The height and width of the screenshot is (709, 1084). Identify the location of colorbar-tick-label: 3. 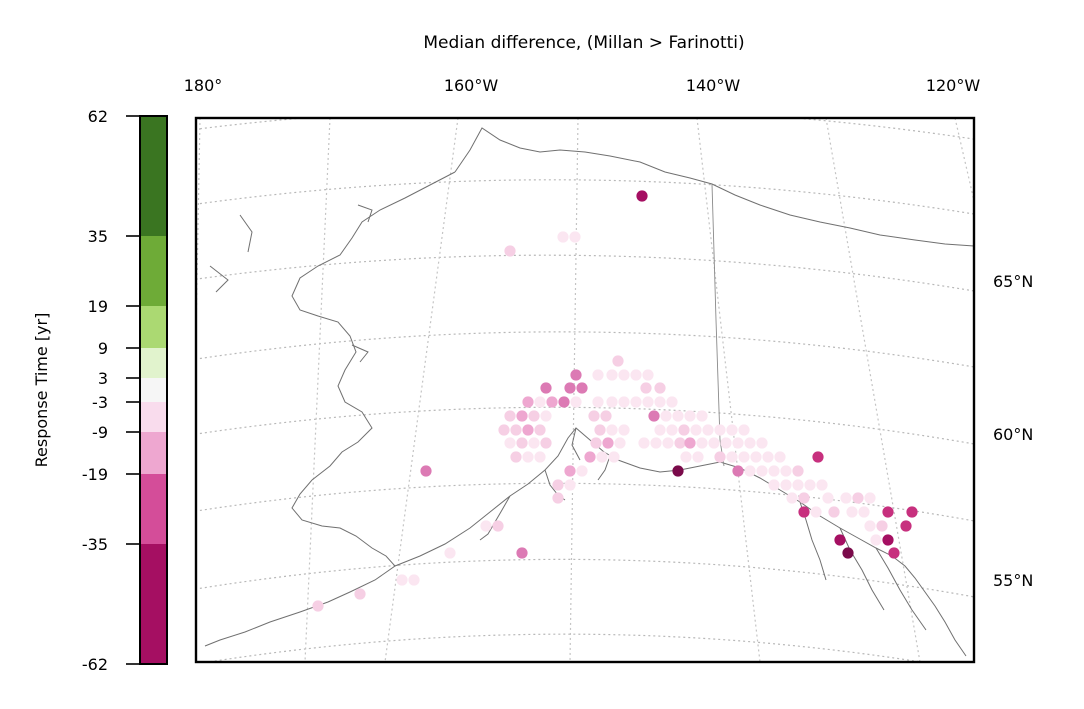
(103, 378).